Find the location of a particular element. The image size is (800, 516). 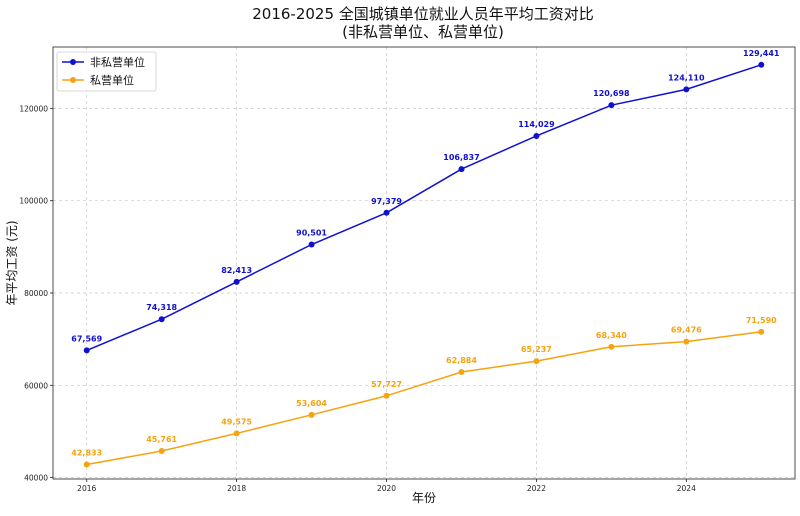

y-tick-label-1: 60000 is located at coordinates (36, 385).